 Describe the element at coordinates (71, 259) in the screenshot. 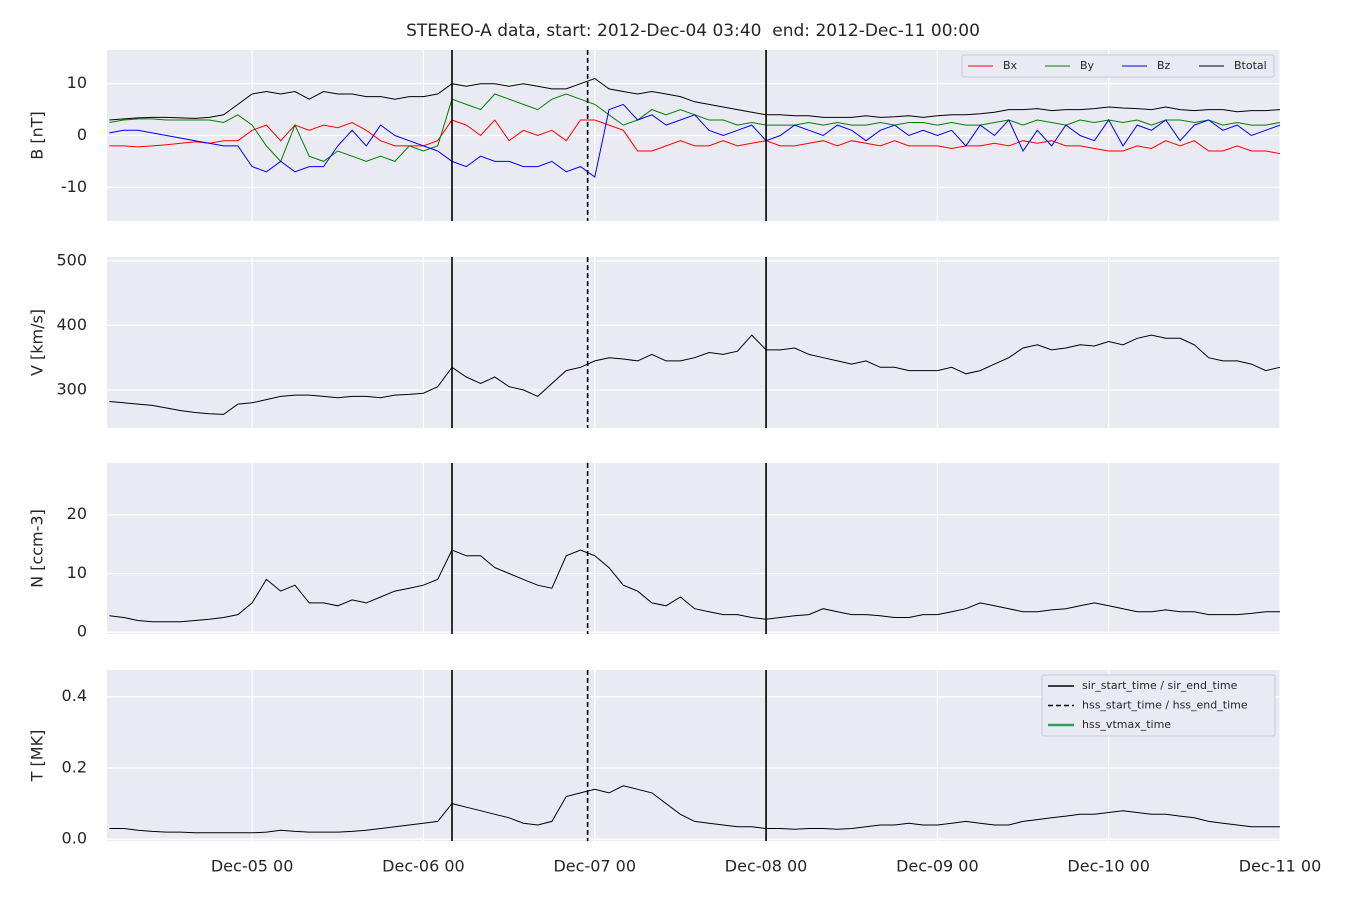

I see `y-tick-label: 500` at that location.